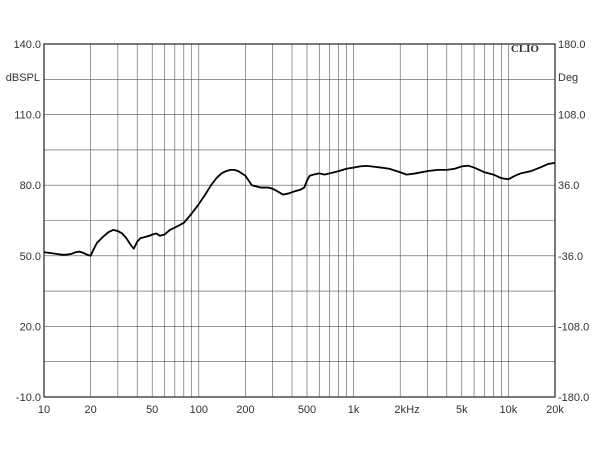  I want to click on right-tick-label: -108.0, so click(573, 327).